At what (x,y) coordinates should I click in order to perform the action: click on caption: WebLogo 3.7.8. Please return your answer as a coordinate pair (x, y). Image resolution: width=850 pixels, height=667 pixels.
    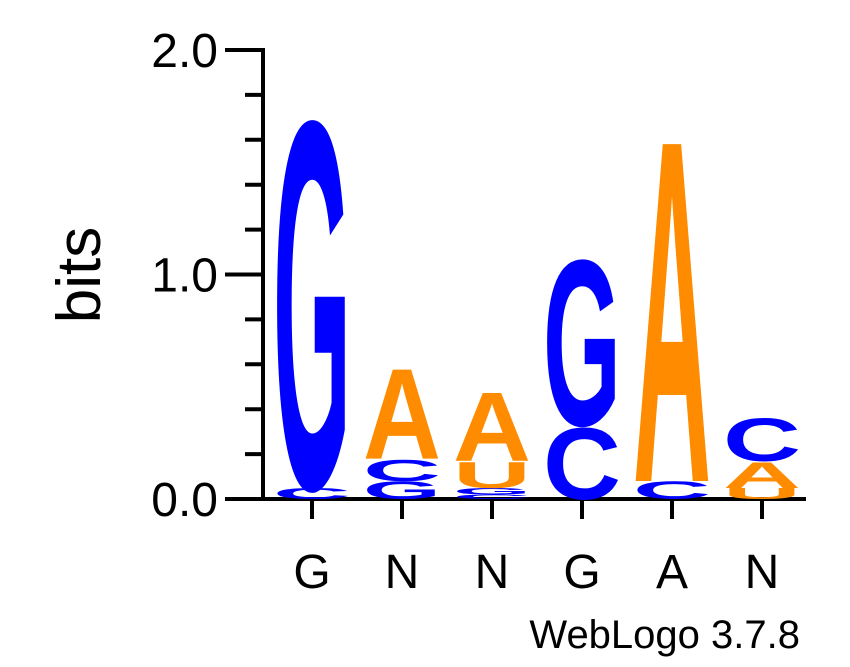
    Looking at the image, I should click on (664, 635).